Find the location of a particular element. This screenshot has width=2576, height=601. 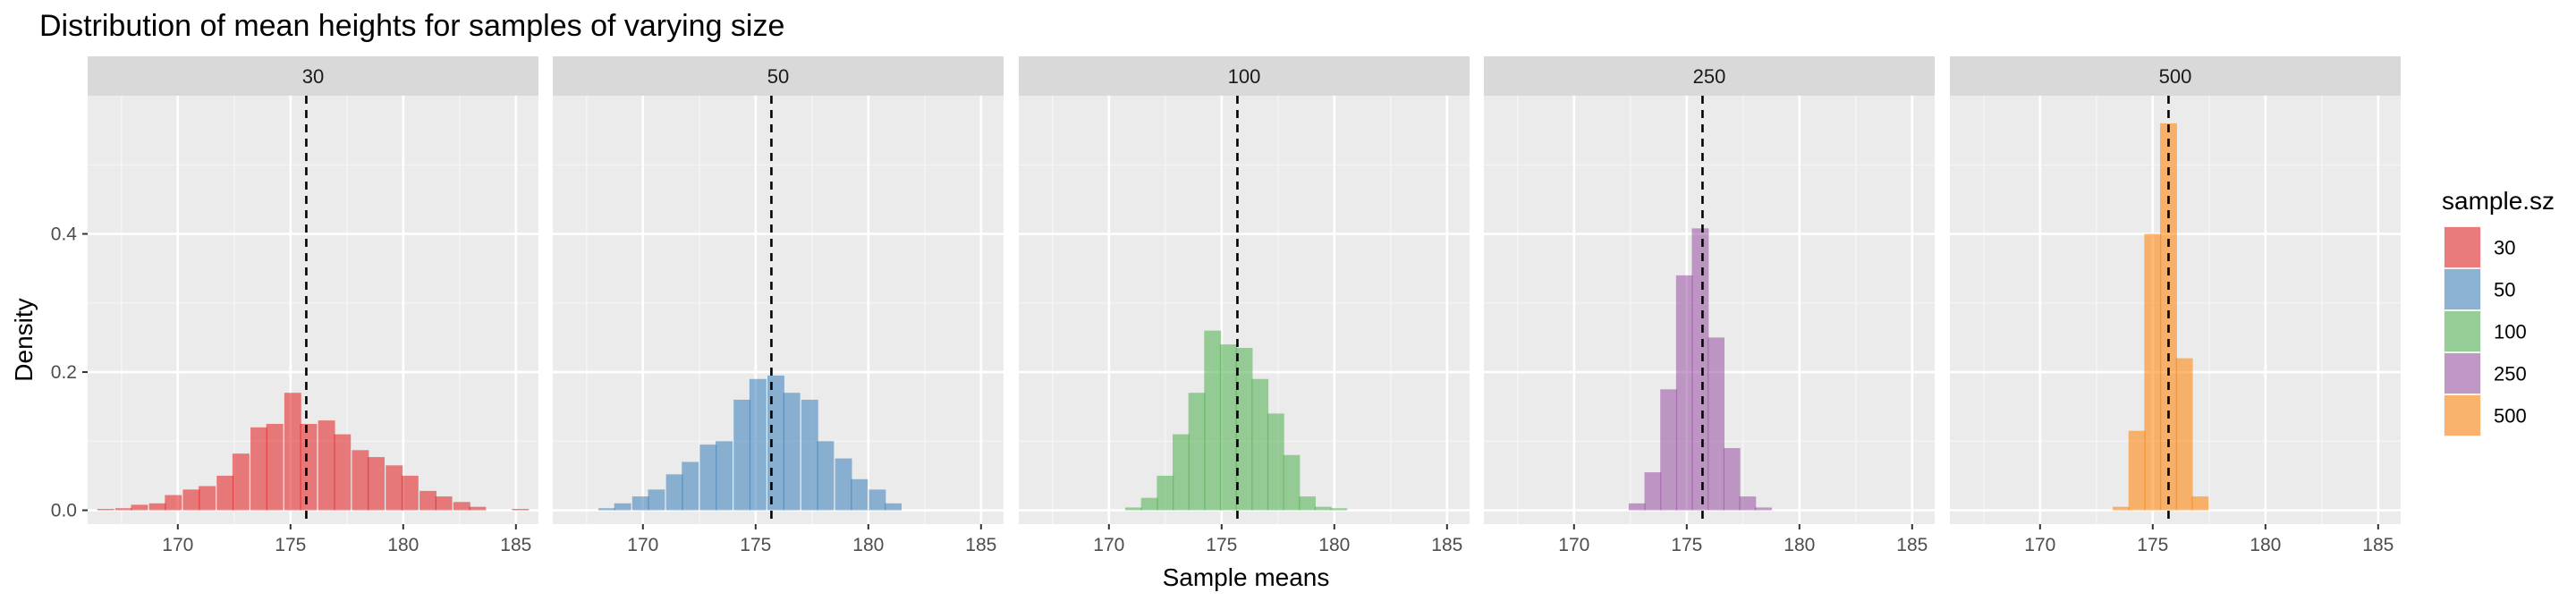

legend: sample.sz 30 50 100 250 500 is located at coordinates (2498, 311).